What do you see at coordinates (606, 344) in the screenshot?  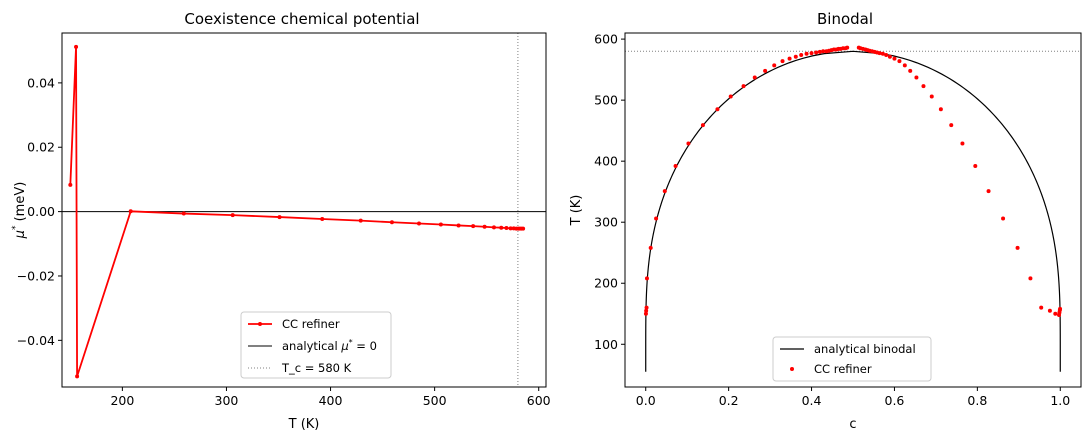 I see `y-tick-label: 100` at bounding box center [606, 344].